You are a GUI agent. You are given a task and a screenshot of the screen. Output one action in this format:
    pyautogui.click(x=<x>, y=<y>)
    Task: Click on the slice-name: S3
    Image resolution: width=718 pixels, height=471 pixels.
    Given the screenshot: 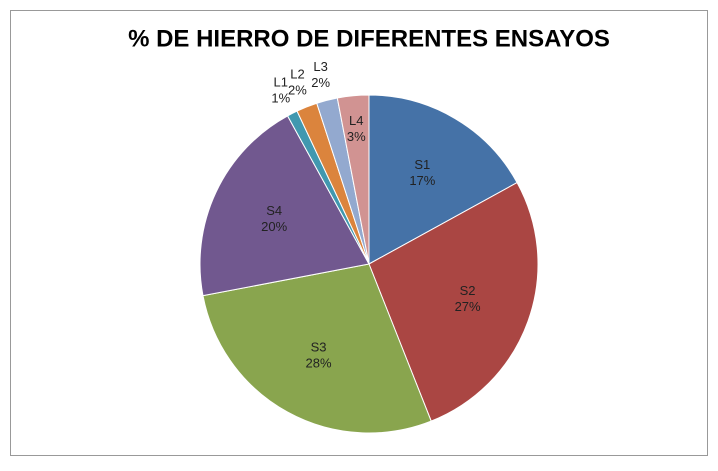 What is the action you would take?
    pyautogui.click(x=319, y=346)
    